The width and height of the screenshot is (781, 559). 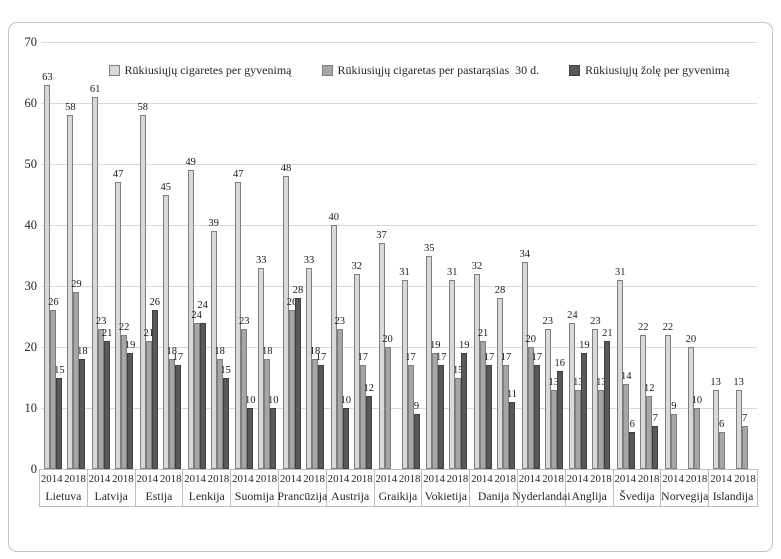 What do you see at coordinates (206, 496) in the screenshot?
I see `country-label: Lenkija` at bounding box center [206, 496].